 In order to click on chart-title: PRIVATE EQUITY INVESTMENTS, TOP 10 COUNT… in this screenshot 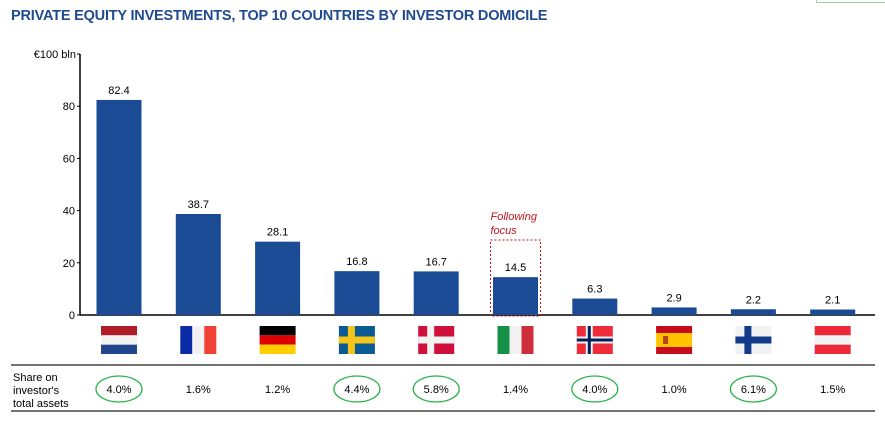, I will do `click(279, 16)`.